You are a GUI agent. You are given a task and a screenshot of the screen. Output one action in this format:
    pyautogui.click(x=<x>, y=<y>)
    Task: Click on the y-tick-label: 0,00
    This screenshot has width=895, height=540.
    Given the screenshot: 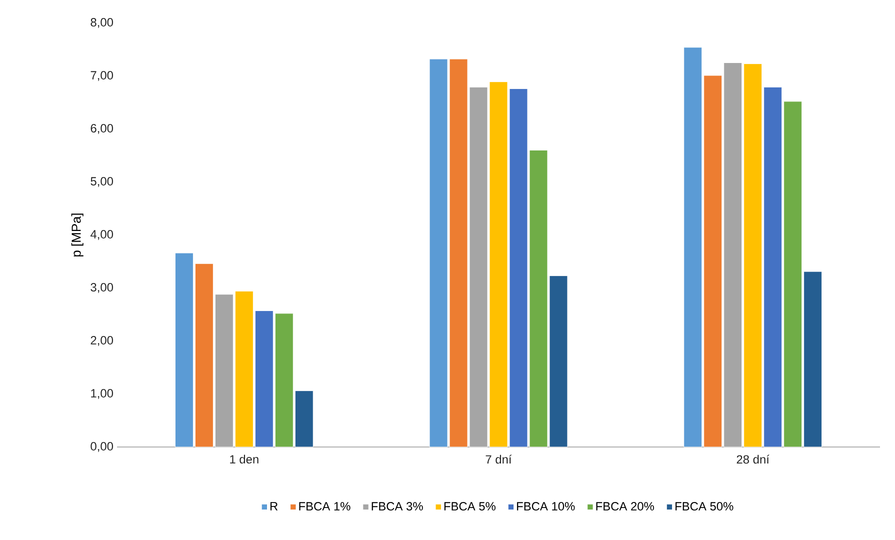 What is the action you would take?
    pyautogui.click(x=102, y=447)
    